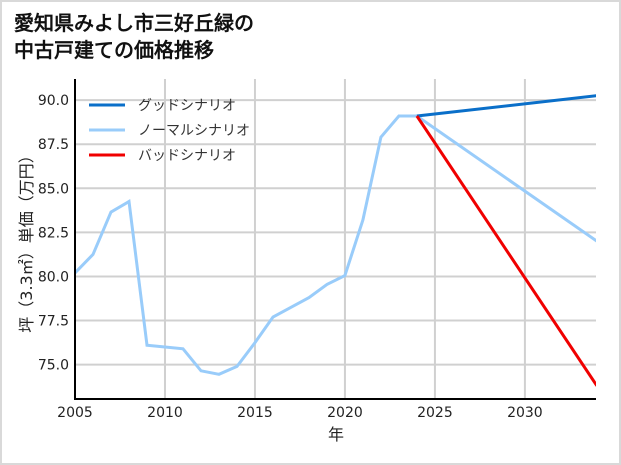  Describe the element at coordinates (26, 239) in the screenshot. I see `y-axis-label: 坪（3.3㎡）単価（万円）` at that location.